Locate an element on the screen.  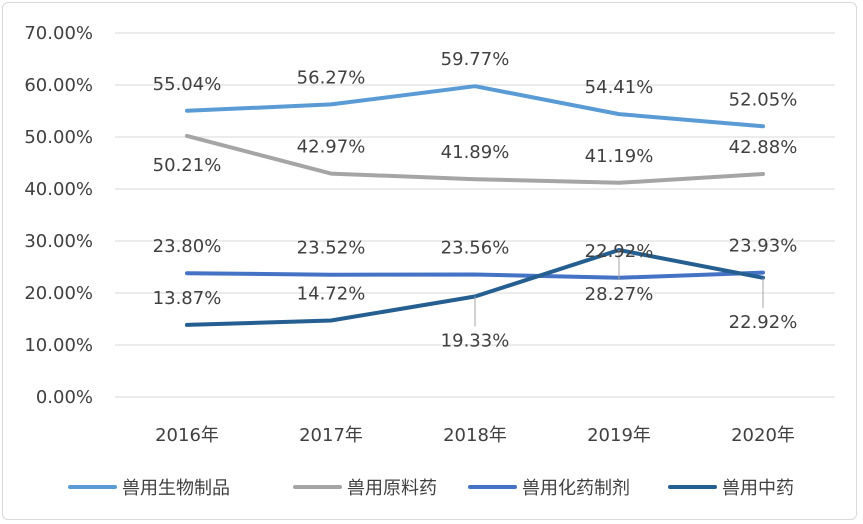
label-leaders is located at coordinates (619, 288).